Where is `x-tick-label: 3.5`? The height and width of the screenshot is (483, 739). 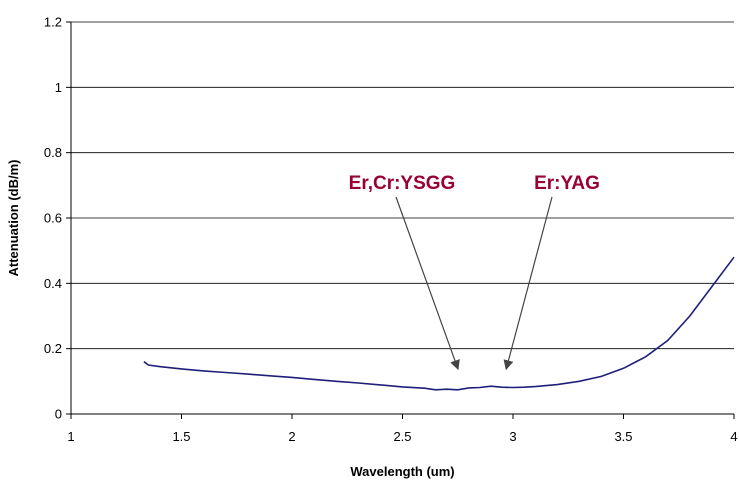 x-tick-label: 3.5 is located at coordinates (623, 436).